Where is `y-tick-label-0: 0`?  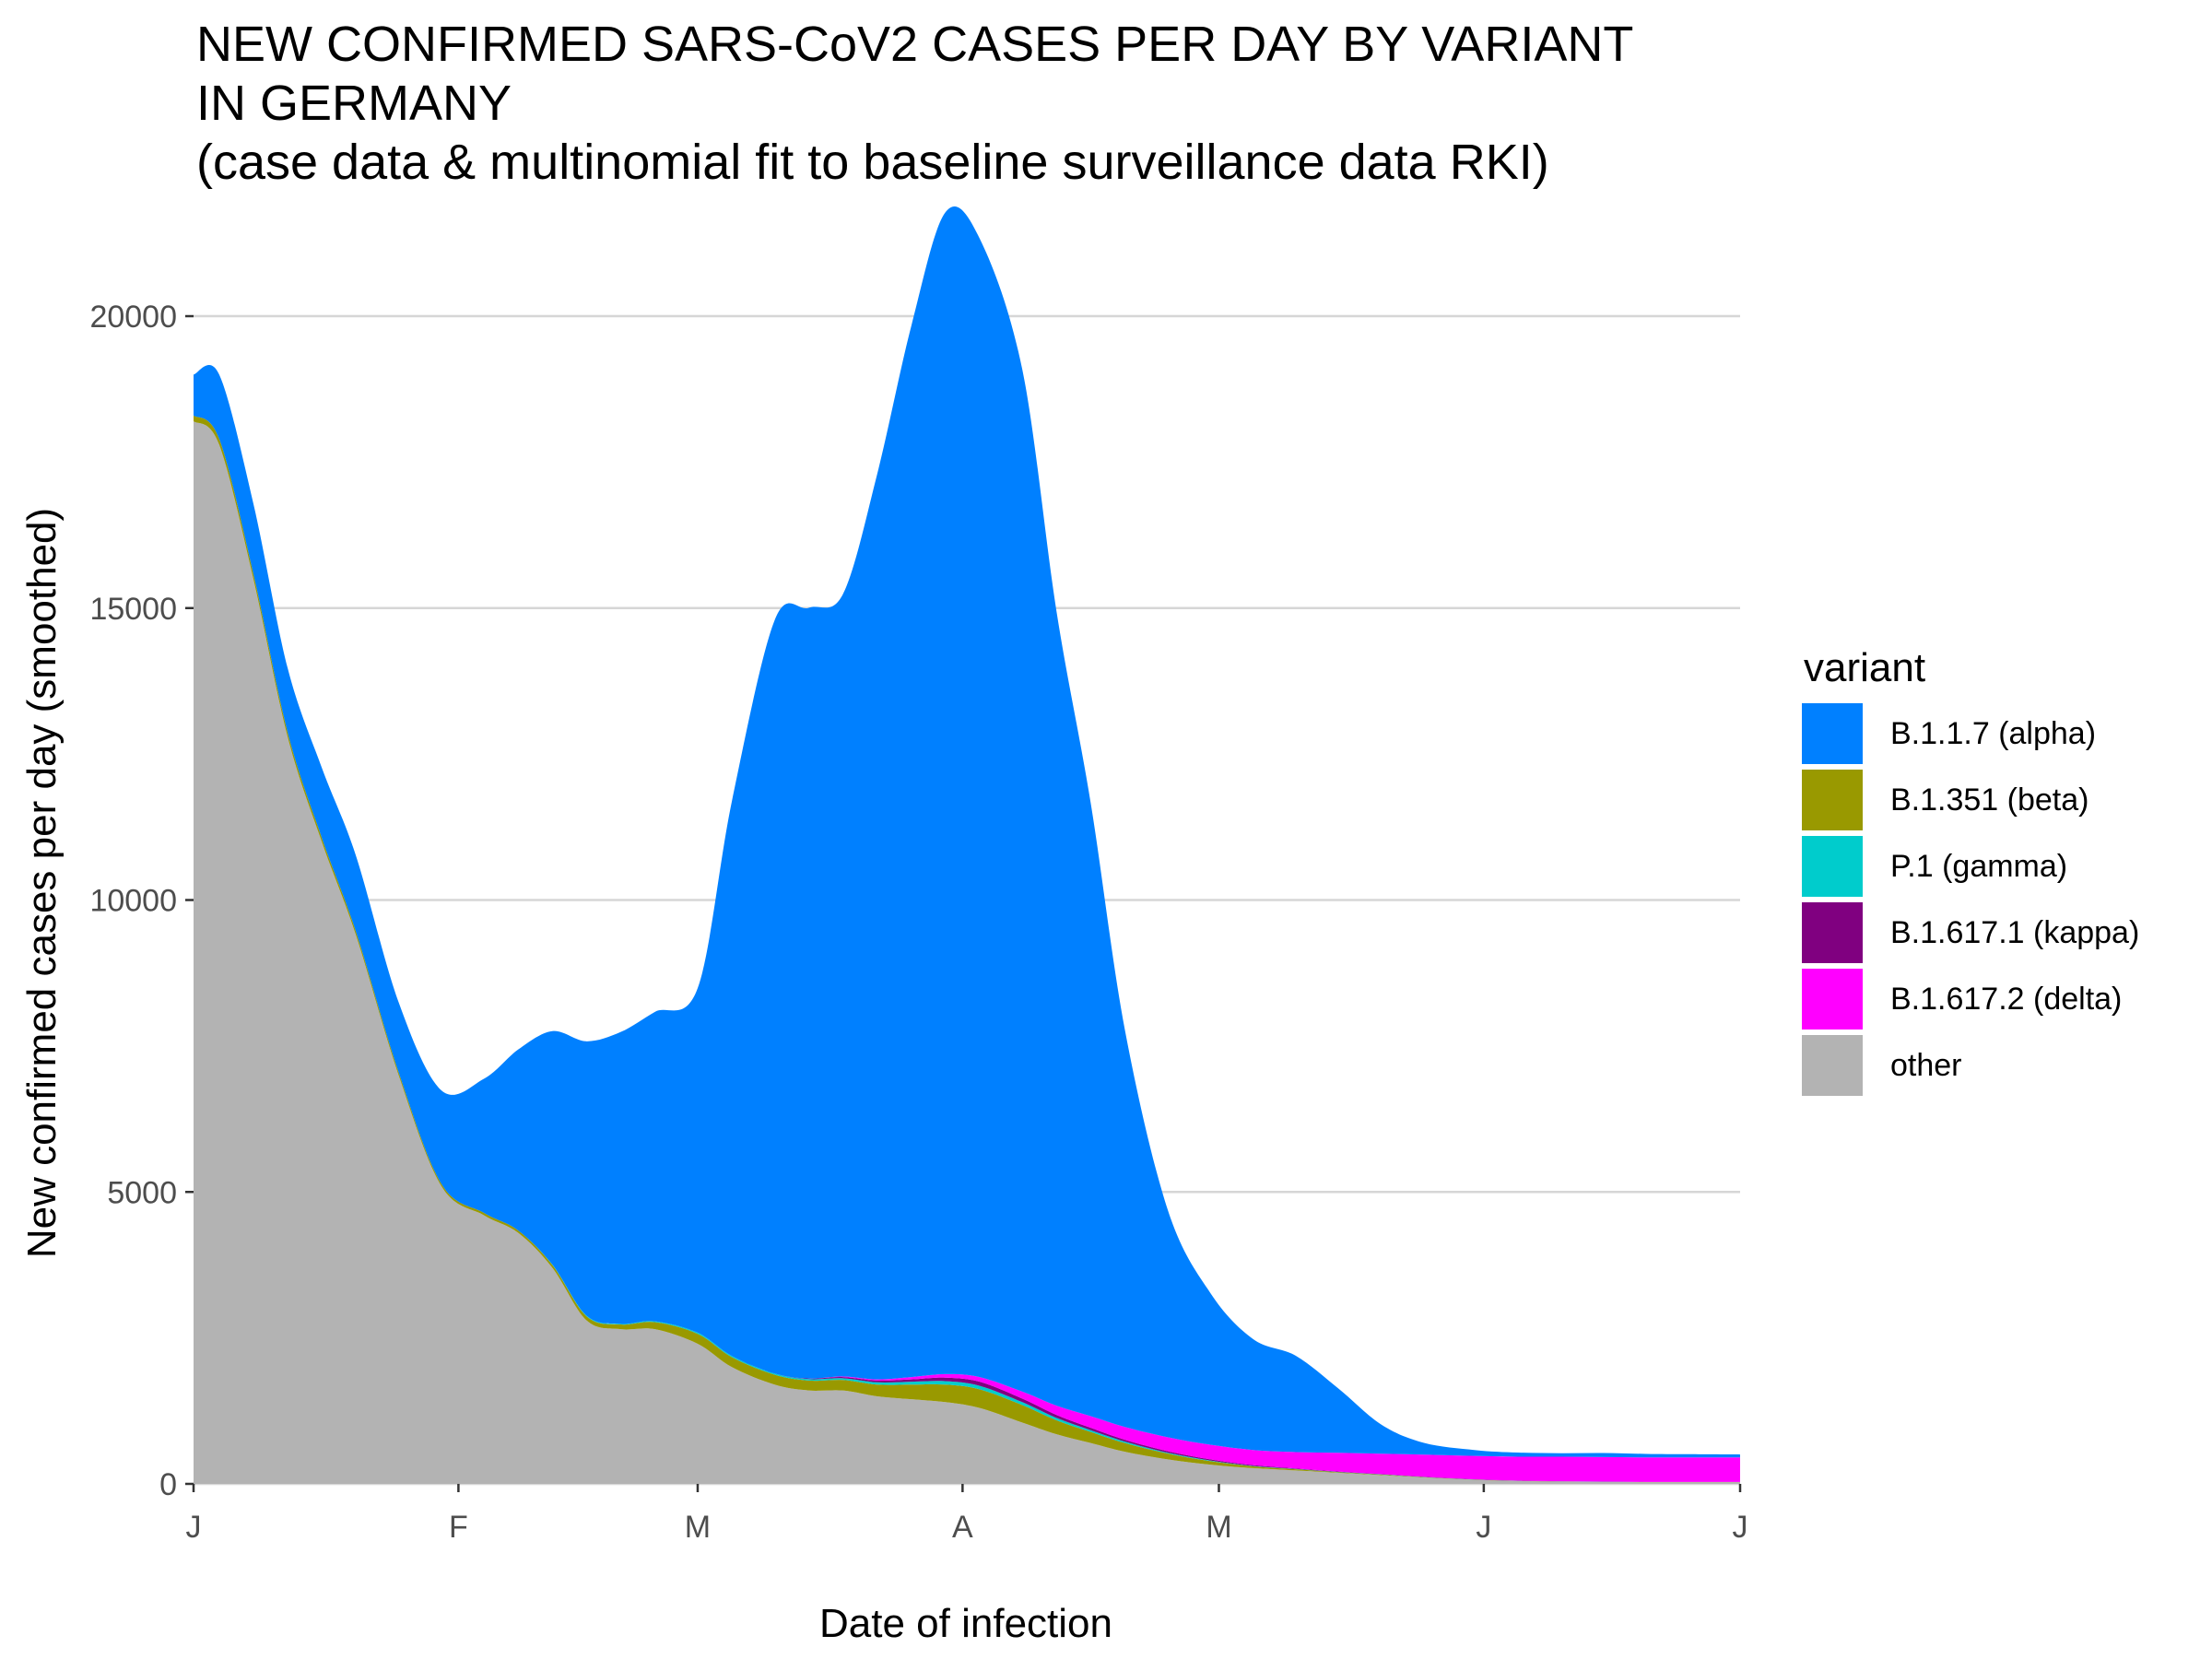
y-tick-label-0: 0 is located at coordinates (168, 1484).